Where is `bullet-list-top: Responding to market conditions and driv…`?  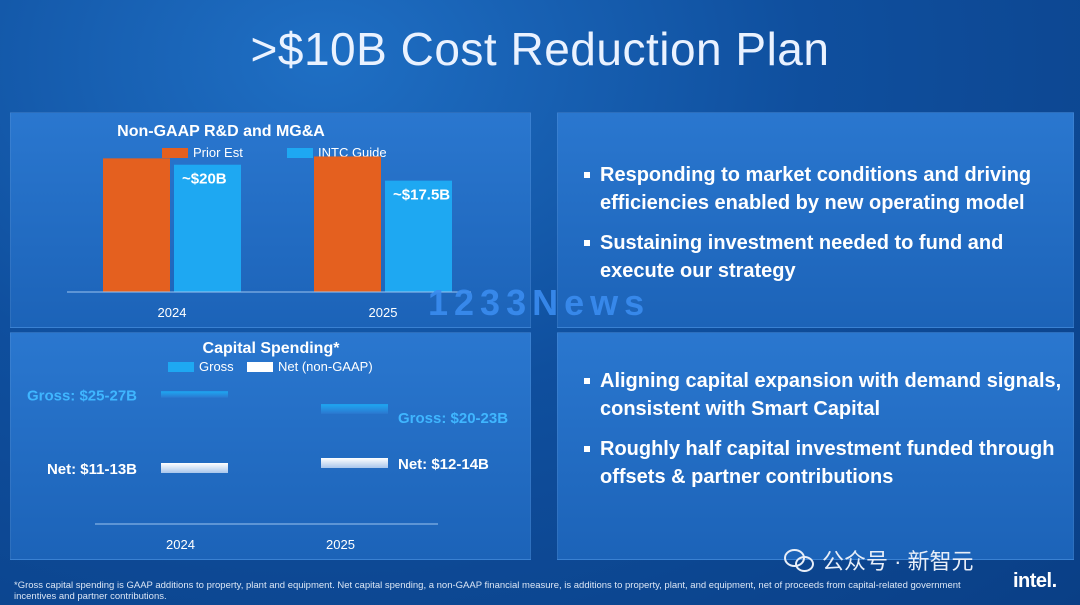
bullet-list-top: Responding to market conditions and driv… is located at coordinates (824, 229).